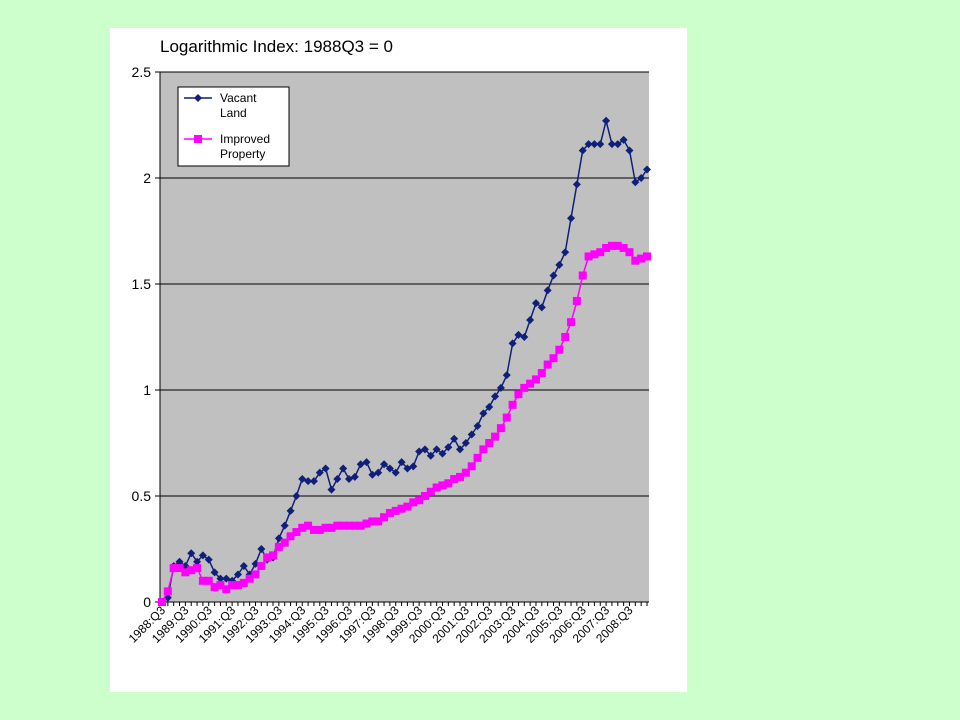 The width and height of the screenshot is (960, 720). Describe the element at coordinates (245, 139) in the screenshot. I see `legend-improved-label-1: Improved` at that location.